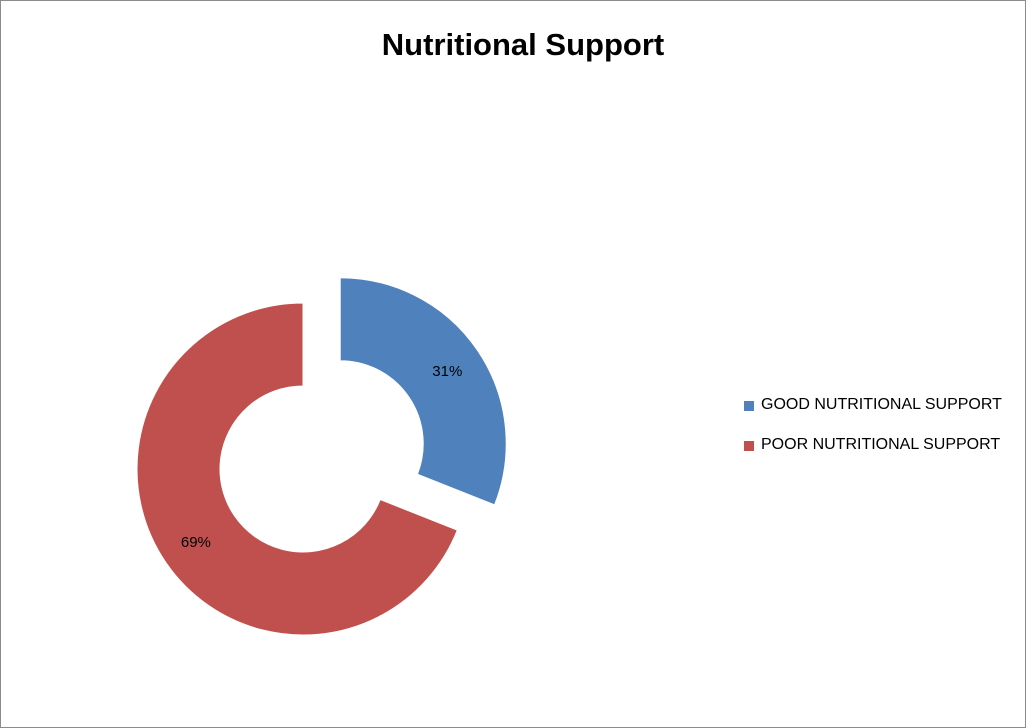  Describe the element at coordinates (196, 542) in the screenshot. I see `data-label-poor-nutritional-support: 69%` at that location.